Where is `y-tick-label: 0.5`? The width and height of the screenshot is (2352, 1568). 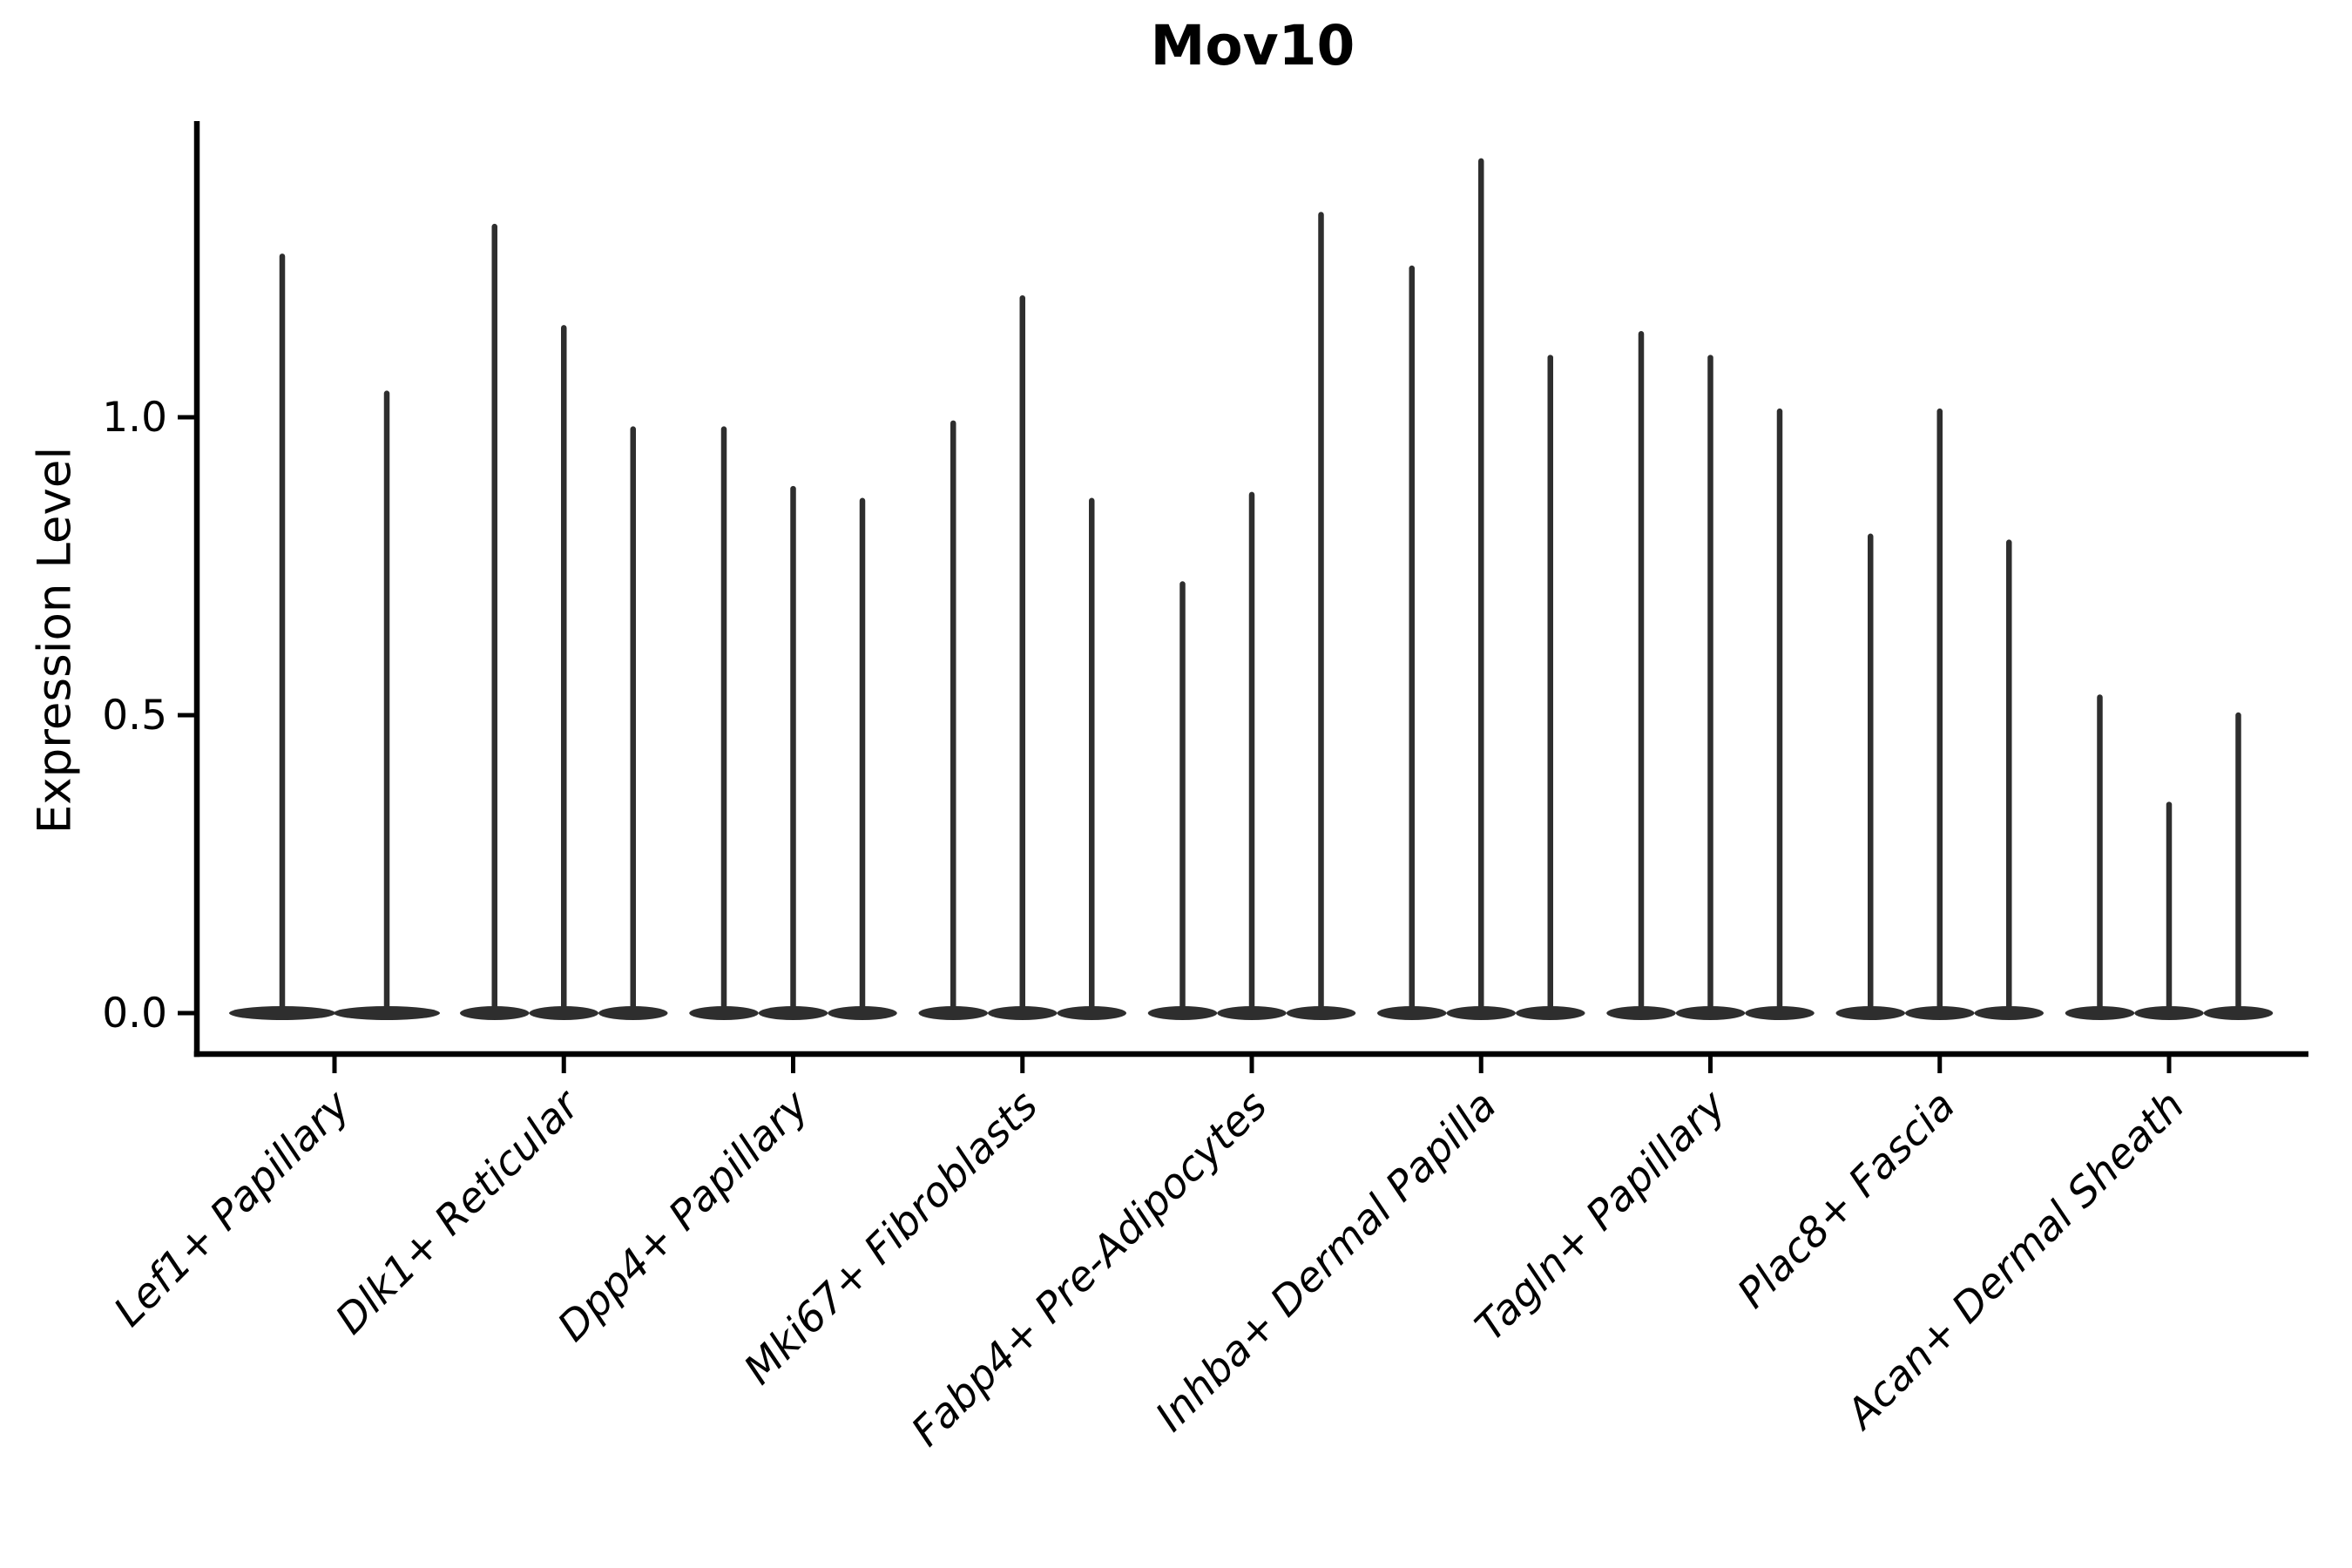 y-tick-label: 0.5 is located at coordinates (134, 716).